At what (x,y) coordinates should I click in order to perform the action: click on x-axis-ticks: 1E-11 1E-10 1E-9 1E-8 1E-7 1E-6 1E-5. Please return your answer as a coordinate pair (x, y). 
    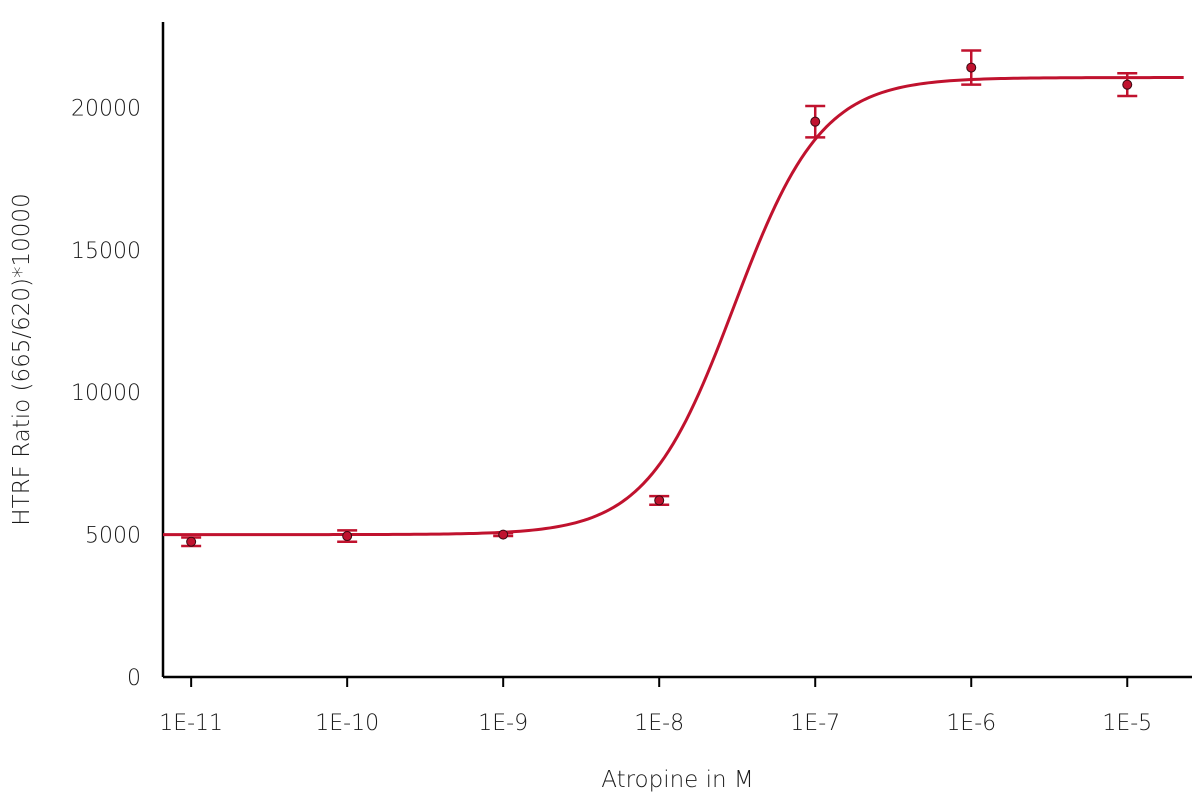
    Looking at the image, I should click on (655, 706).